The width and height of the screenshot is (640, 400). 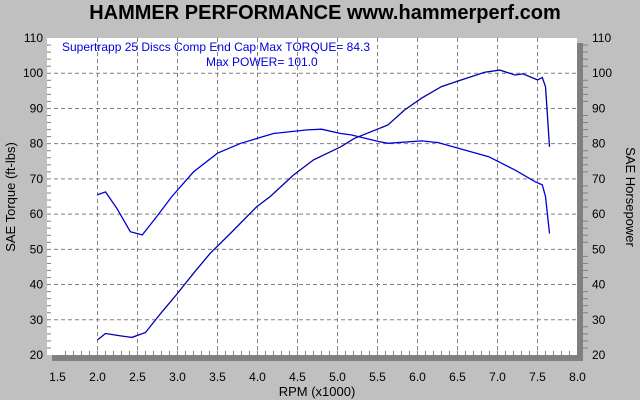 I want to click on x-tick-label: 5.0, so click(x=337, y=377).